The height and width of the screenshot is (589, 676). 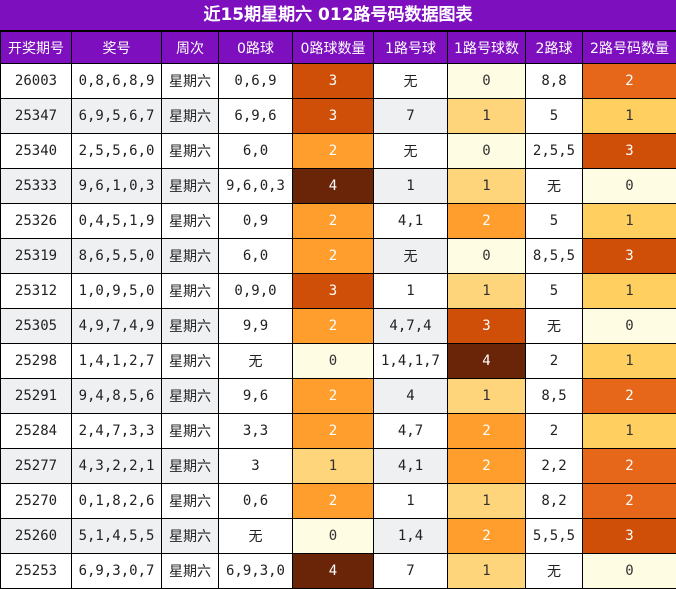 What do you see at coordinates (117, 536) in the screenshot?
I see `numbers-cell: 5,1,4,5,5` at bounding box center [117, 536].